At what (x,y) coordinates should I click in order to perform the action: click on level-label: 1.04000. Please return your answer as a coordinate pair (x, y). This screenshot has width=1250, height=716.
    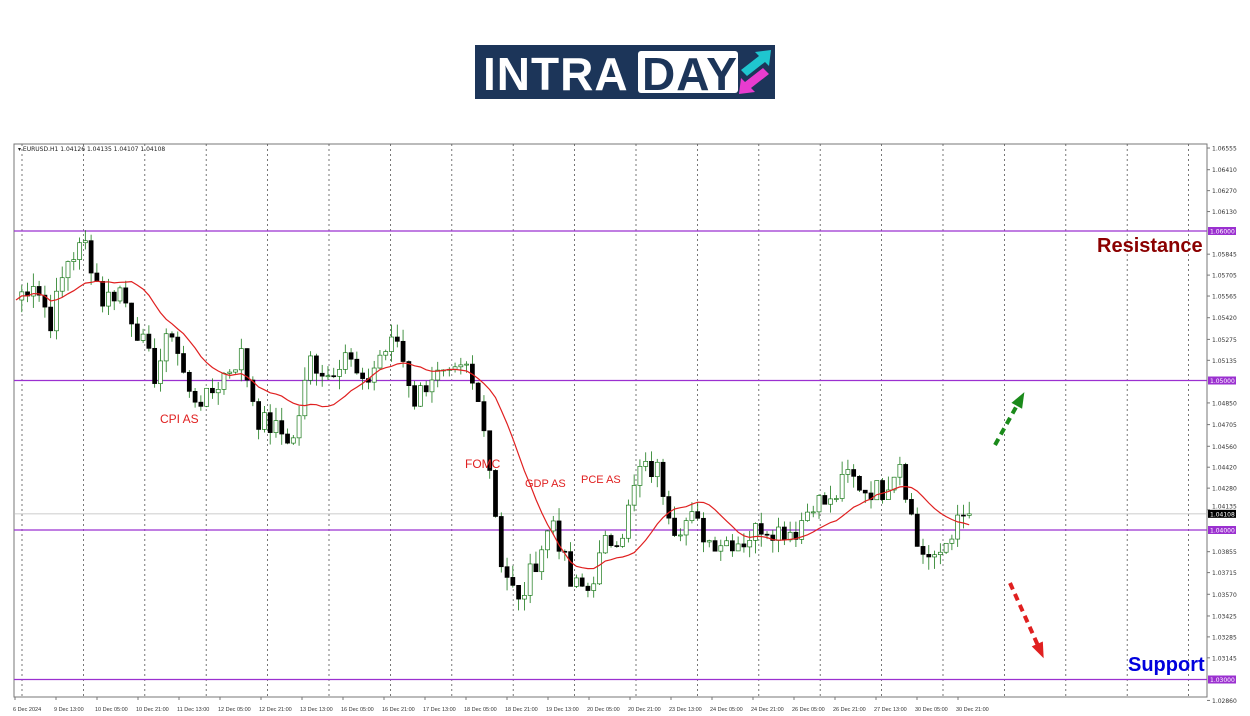
    Looking at the image, I should click on (1222, 531).